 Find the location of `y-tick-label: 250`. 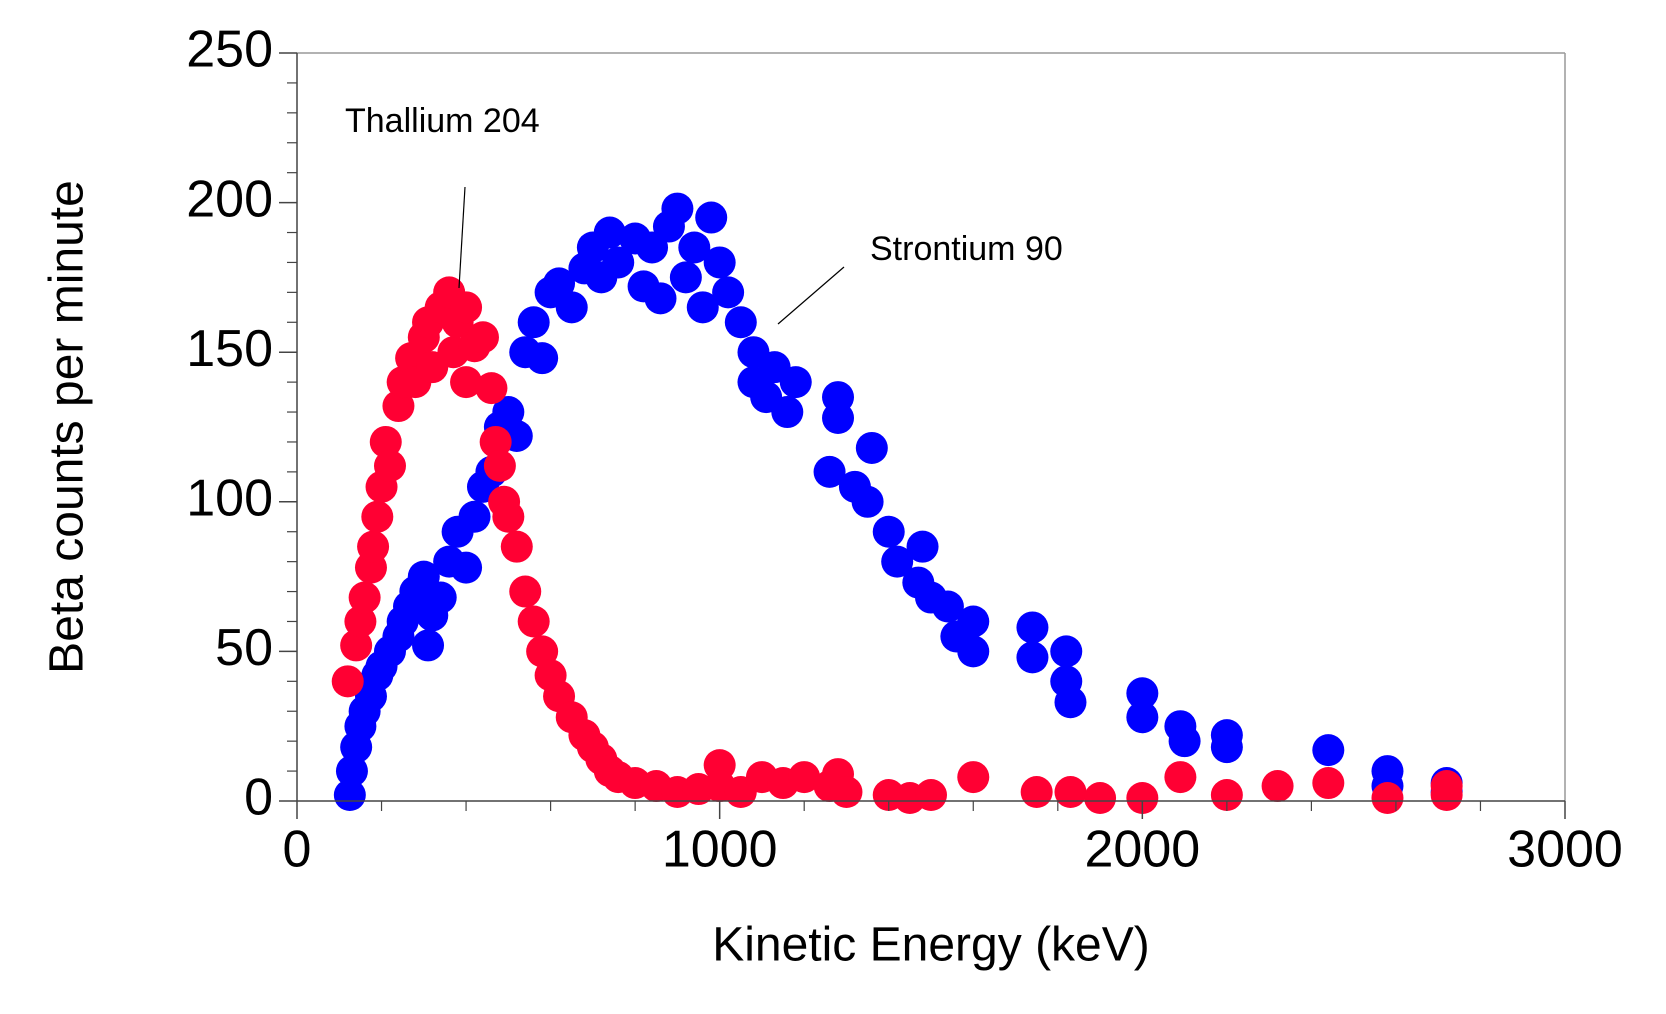

y-tick-label: 250 is located at coordinates (229, 50).